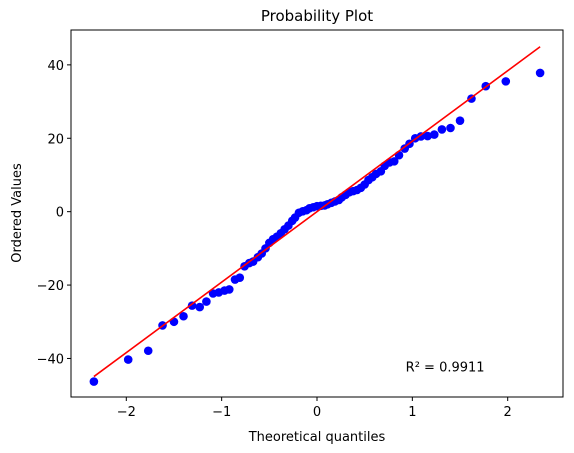  What do you see at coordinates (17, 213) in the screenshot?
I see `y-axis-label: Ordered Values` at bounding box center [17, 213].